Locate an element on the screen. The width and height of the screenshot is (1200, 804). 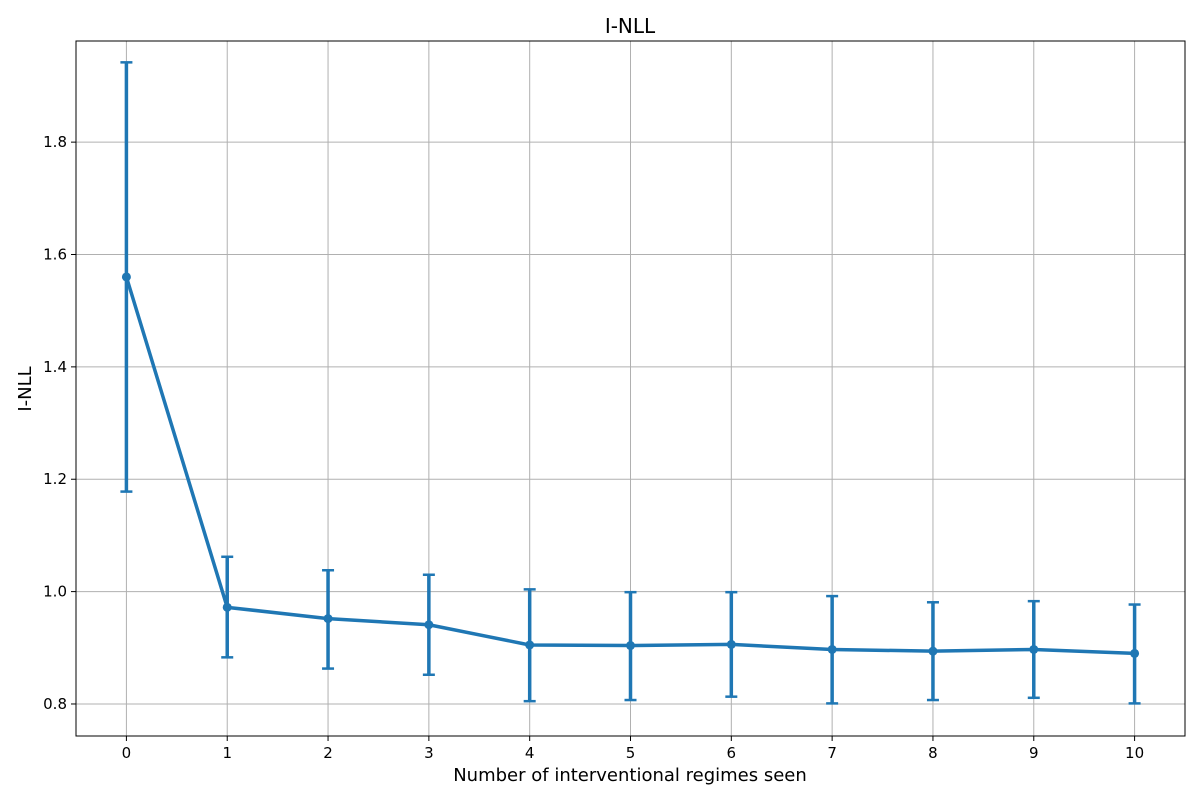
y-tick-label: 1.4 is located at coordinates (55, 367).